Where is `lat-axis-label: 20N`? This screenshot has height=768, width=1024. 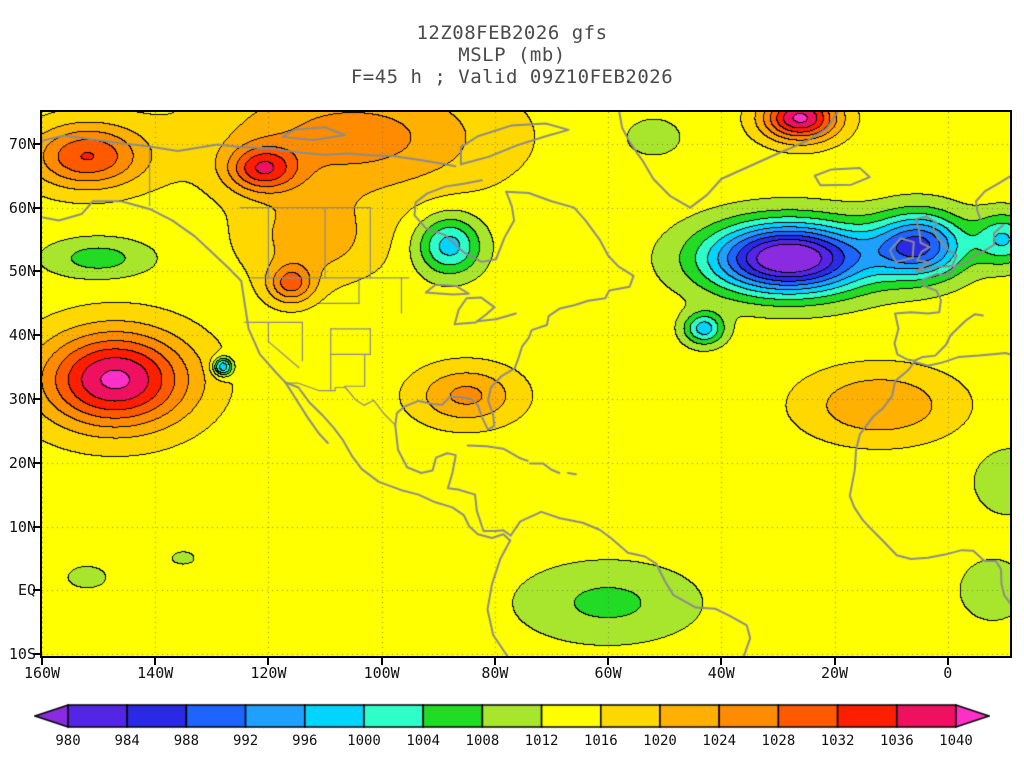
lat-axis-label: 20N is located at coordinates (22, 462).